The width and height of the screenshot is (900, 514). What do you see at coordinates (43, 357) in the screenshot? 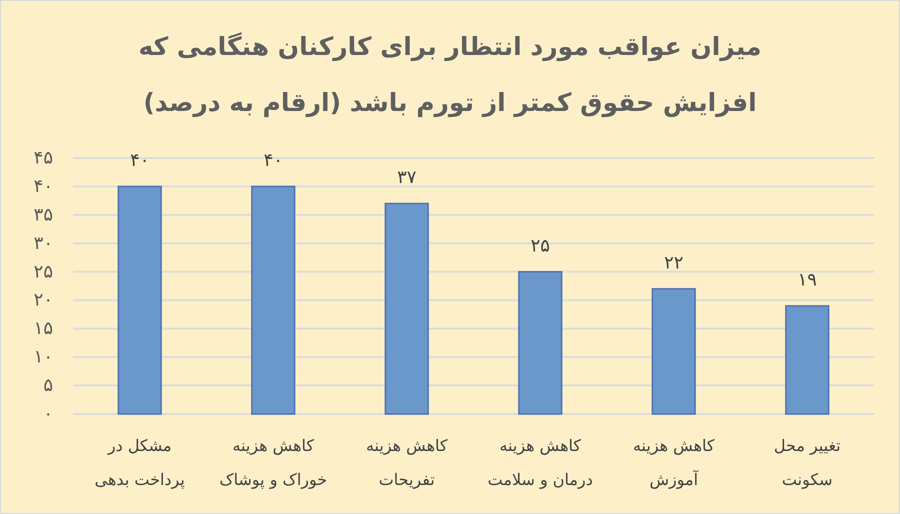
I see `y-tick-label: ۱۰` at bounding box center [43, 357].